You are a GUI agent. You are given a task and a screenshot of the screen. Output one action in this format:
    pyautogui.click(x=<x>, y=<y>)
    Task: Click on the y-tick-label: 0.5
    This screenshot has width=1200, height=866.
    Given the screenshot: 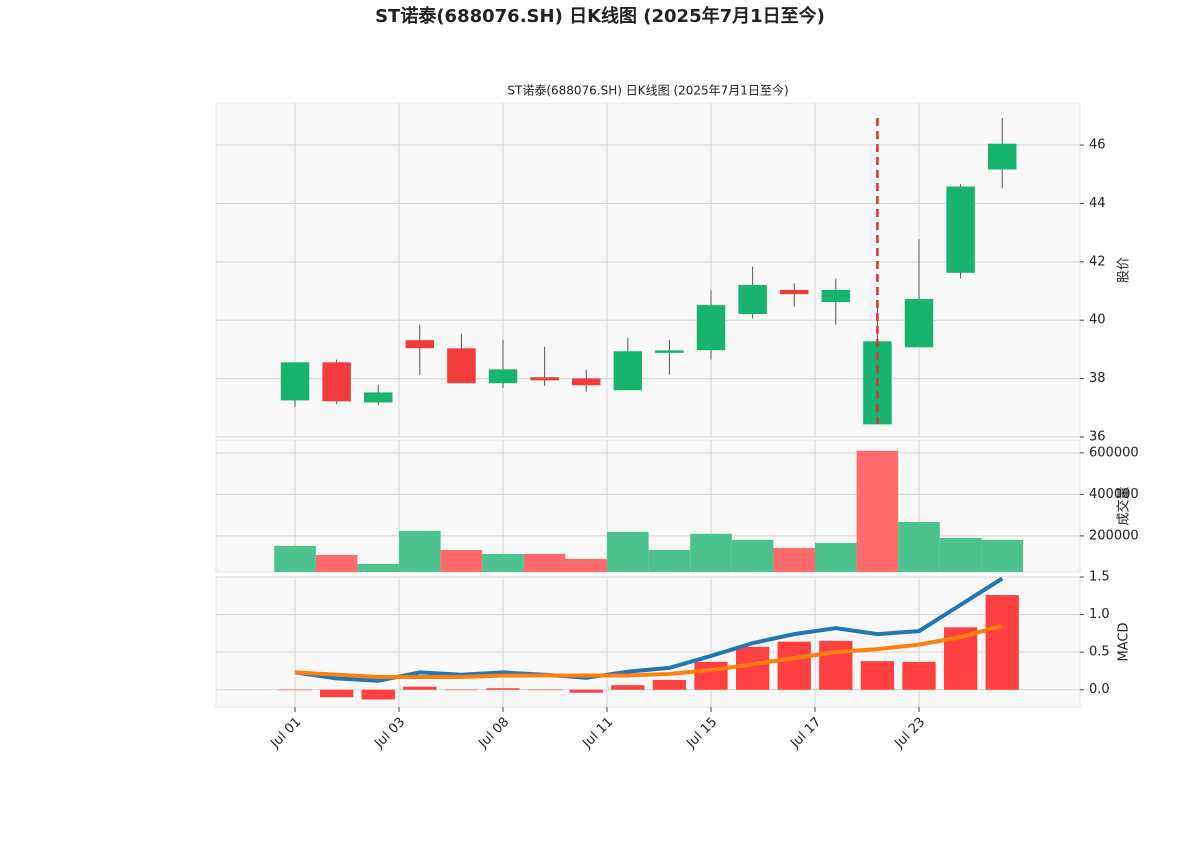 What is the action you would take?
    pyautogui.click(x=1099, y=652)
    